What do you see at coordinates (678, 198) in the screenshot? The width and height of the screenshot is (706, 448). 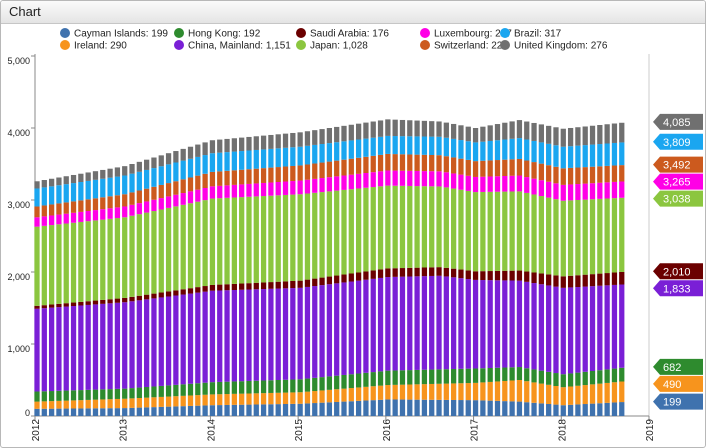 I see `end-value-badge: 3,038` at bounding box center [678, 198].